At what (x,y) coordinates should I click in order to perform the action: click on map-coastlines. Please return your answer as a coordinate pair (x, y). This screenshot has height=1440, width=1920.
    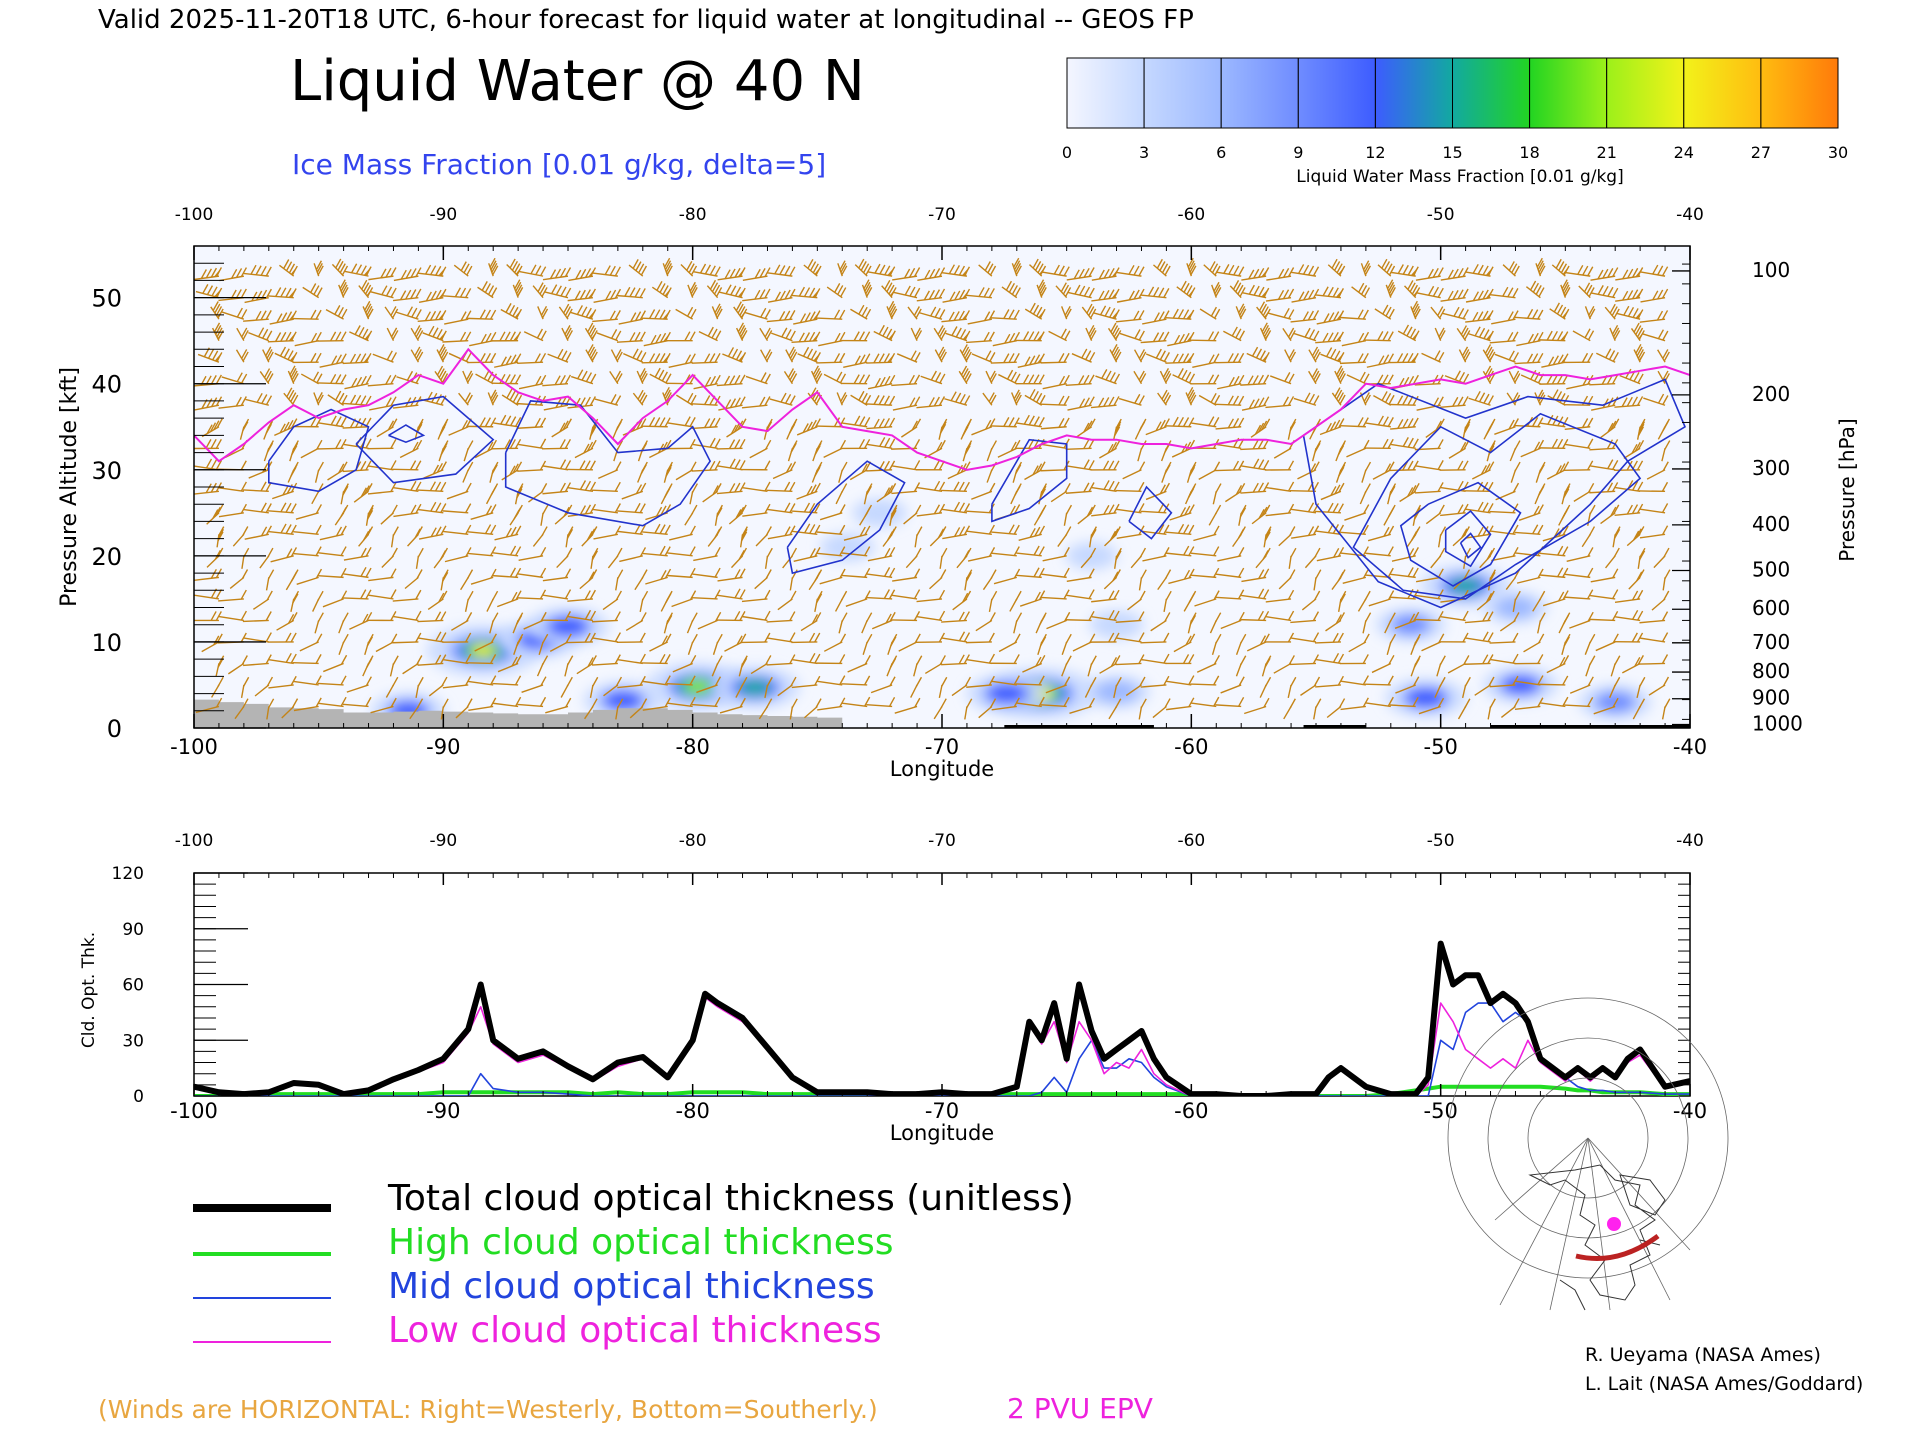
    Looking at the image, I should click on (1597, 1237).